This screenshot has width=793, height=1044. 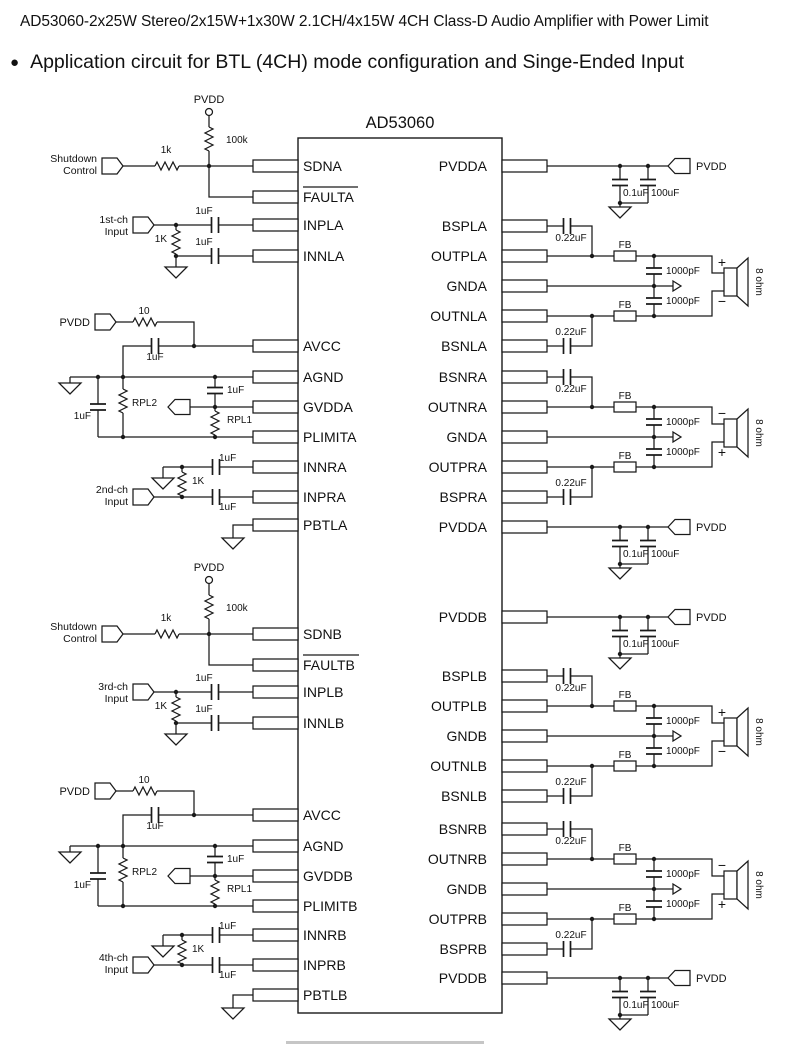 I want to click on pin-label: FAULTB, so click(x=329, y=665).